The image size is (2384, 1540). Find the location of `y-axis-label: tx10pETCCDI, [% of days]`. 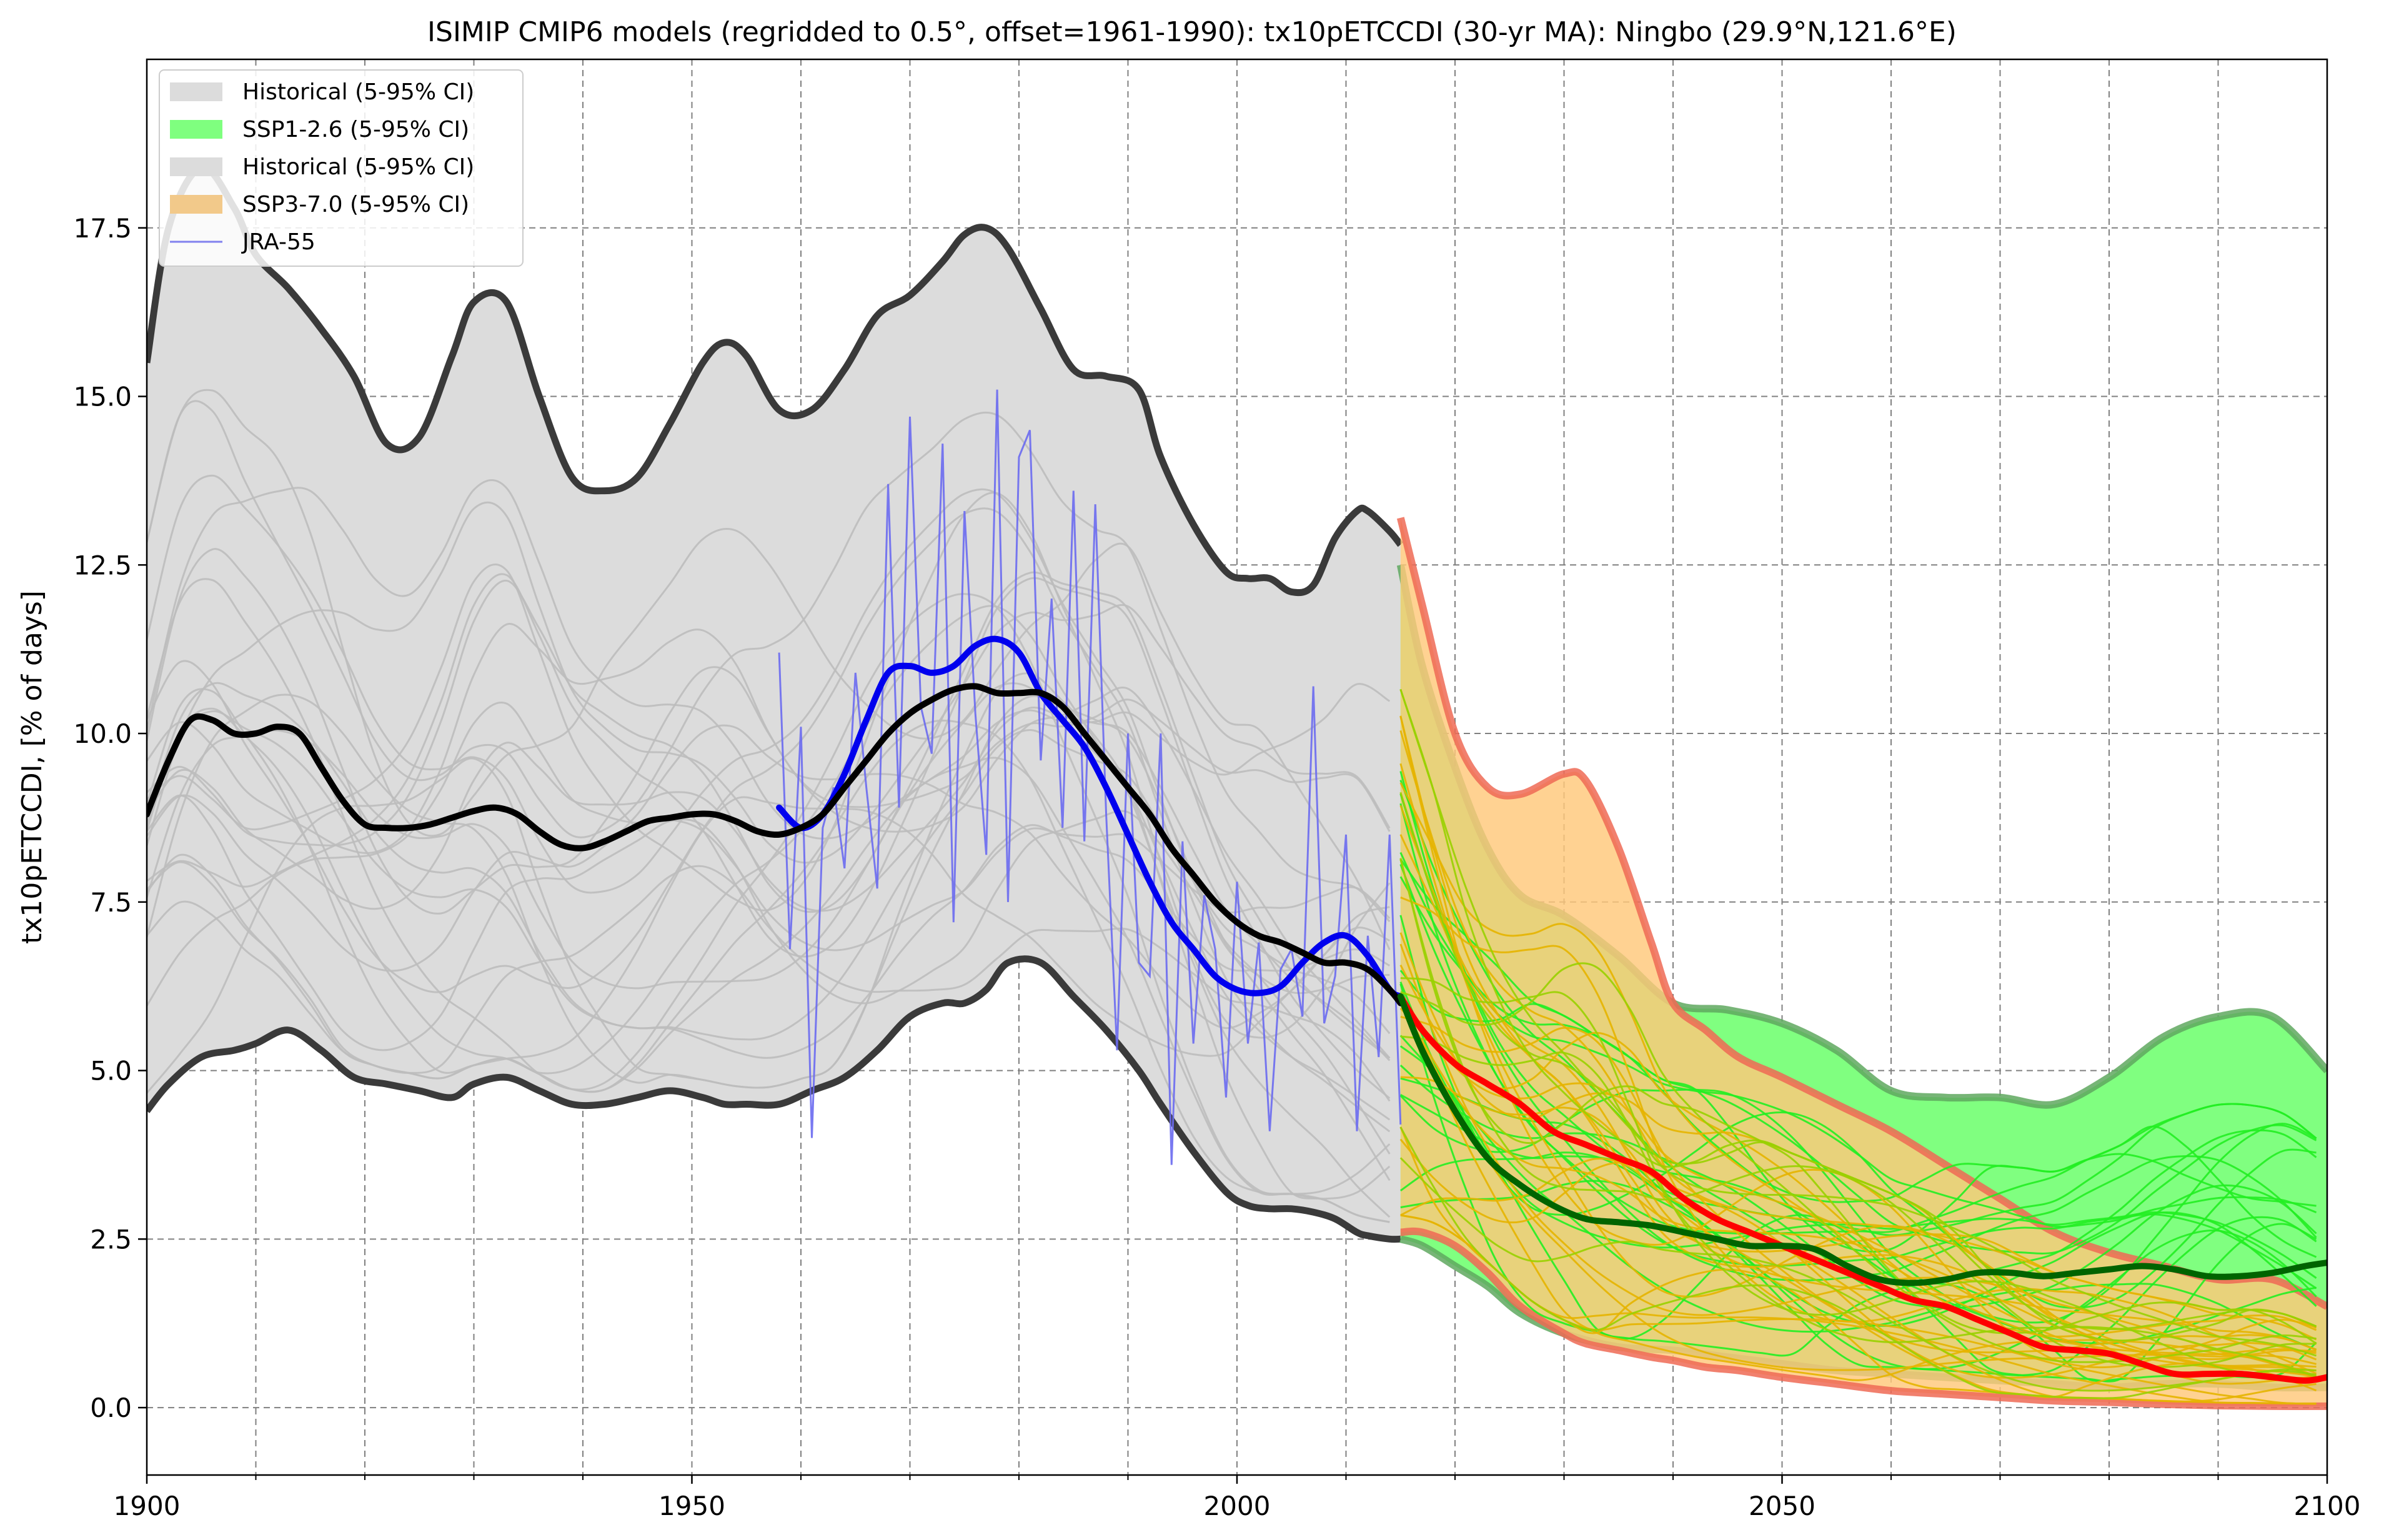

y-axis-label: tx10pETCCDI, [% of days] is located at coordinates (32, 767).